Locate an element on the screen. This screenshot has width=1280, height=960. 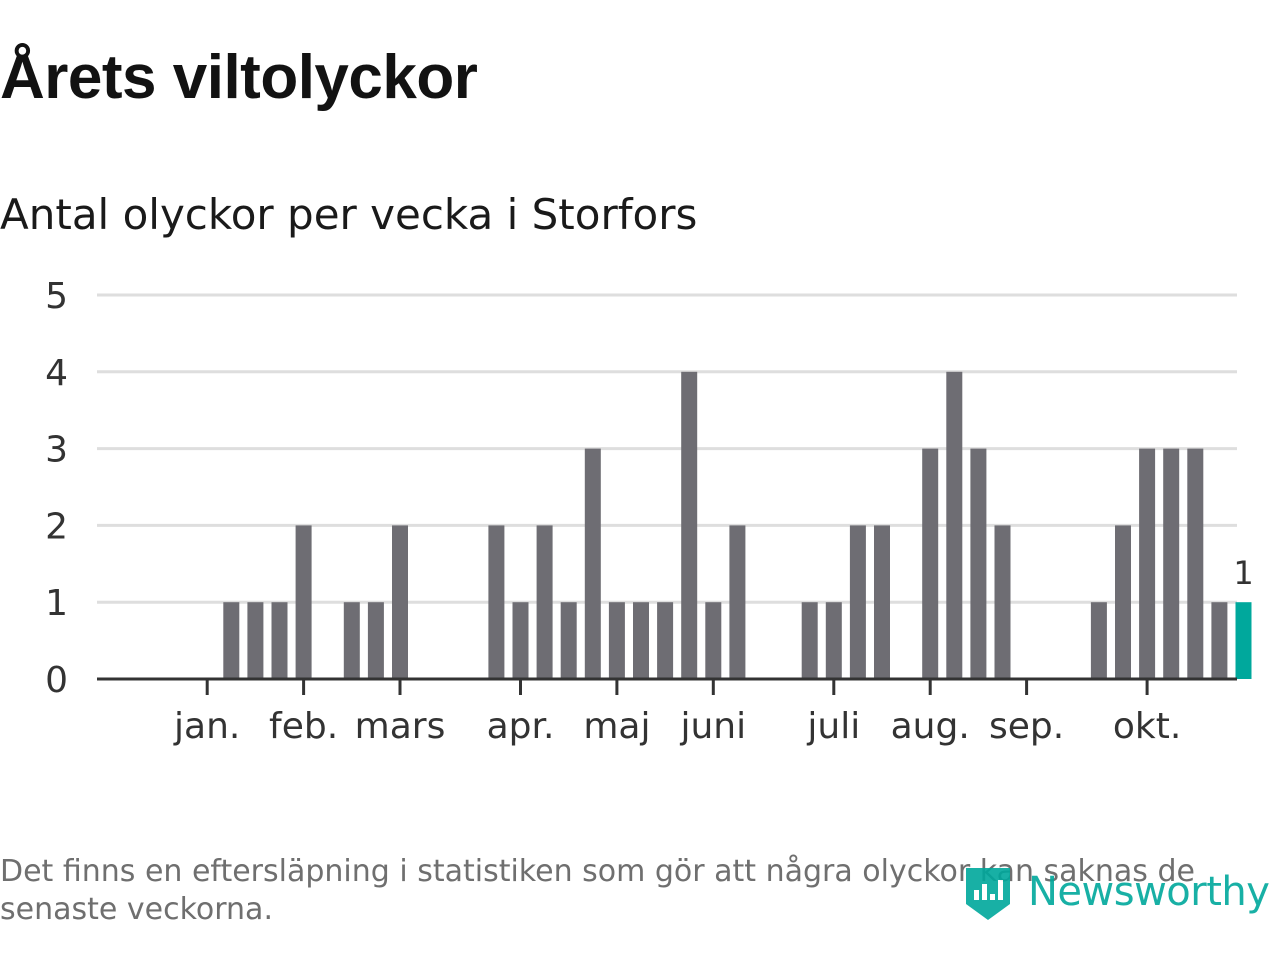
brand-logo: Newsworthy is located at coordinates (1121, 892).